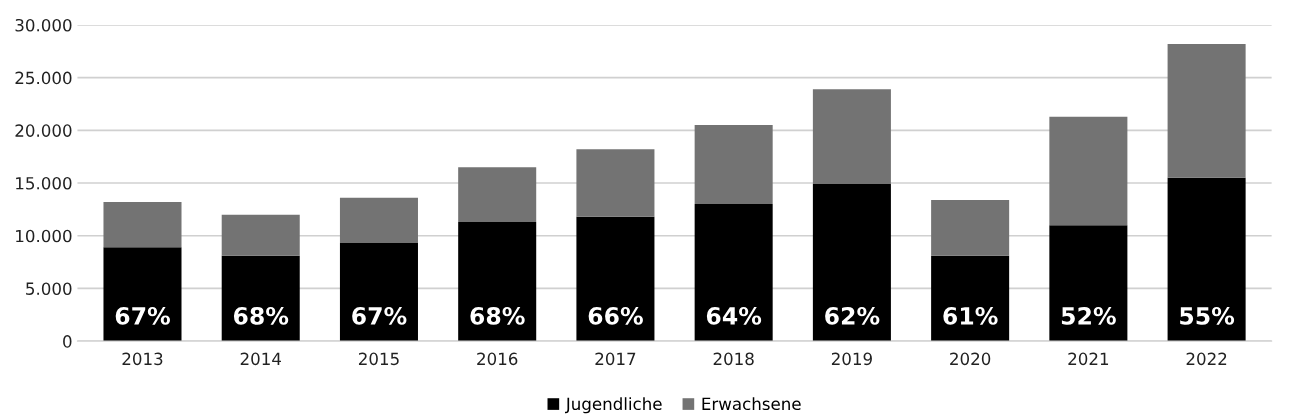 The height and width of the screenshot is (416, 1291). What do you see at coordinates (1088, 359) in the screenshot?
I see `x-tick-label: 2021` at bounding box center [1088, 359].